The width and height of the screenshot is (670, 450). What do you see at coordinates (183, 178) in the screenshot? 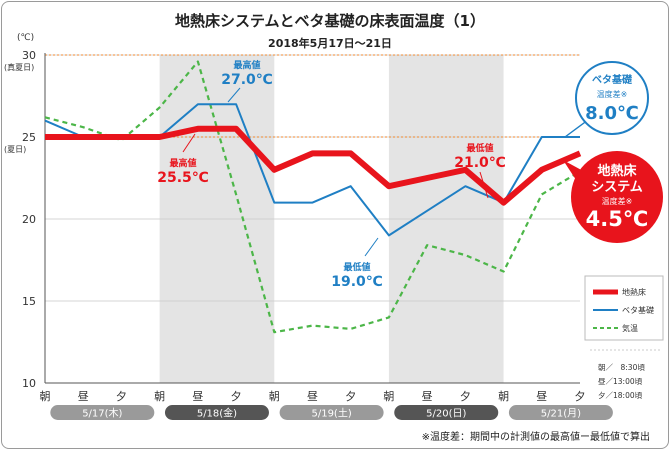
I see `annotation-red-max-value: 25.5℃` at bounding box center [183, 178].